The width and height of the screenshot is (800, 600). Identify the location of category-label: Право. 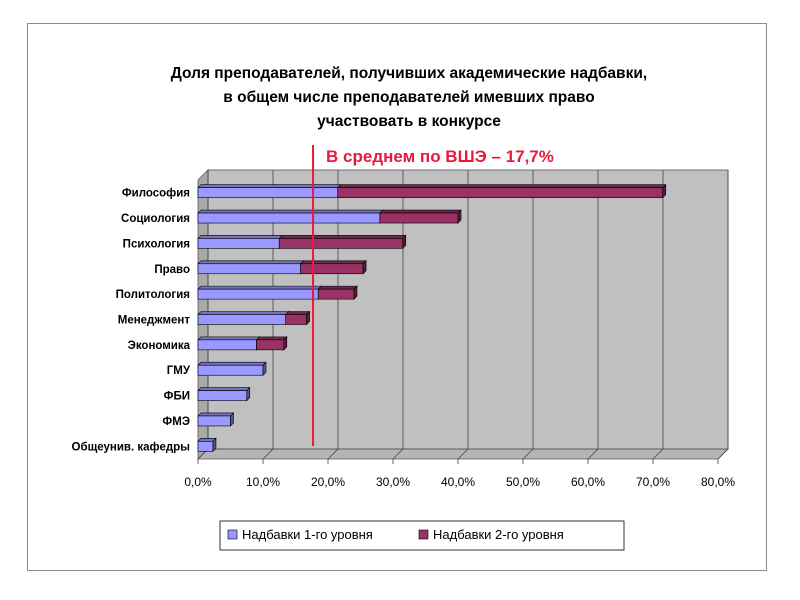
(172, 270).